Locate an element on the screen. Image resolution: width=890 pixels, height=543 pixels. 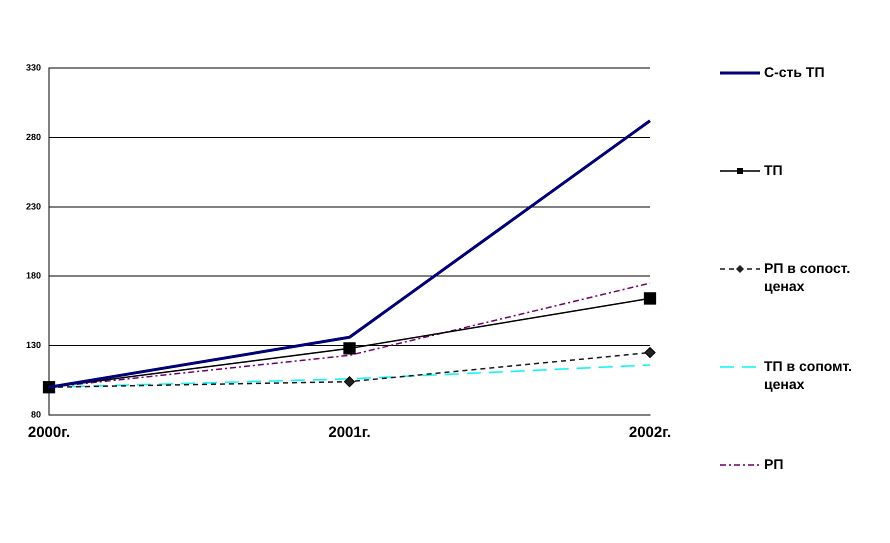
y-tick-label: 230 is located at coordinates (34, 206).